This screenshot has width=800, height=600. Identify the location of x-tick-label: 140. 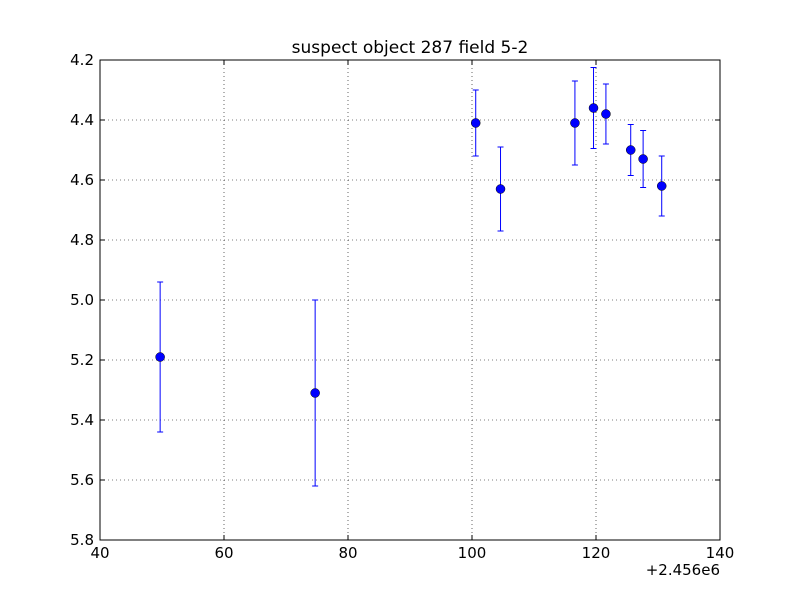
(720, 553).